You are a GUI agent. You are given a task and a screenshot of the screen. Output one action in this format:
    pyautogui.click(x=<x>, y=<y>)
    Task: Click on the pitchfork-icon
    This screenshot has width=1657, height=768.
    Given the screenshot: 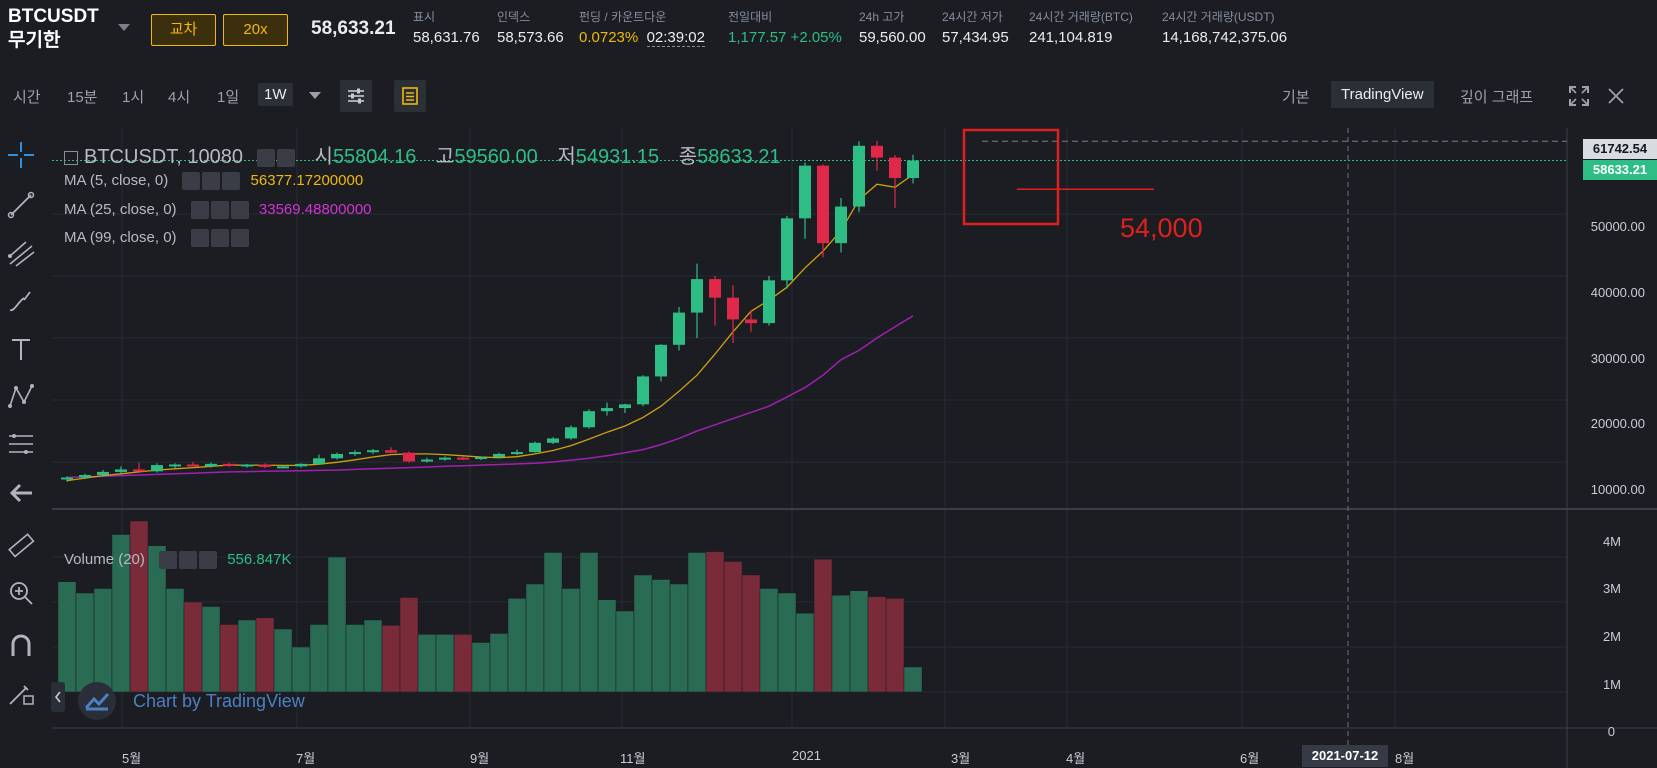 What is the action you would take?
    pyautogui.click(x=21, y=253)
    